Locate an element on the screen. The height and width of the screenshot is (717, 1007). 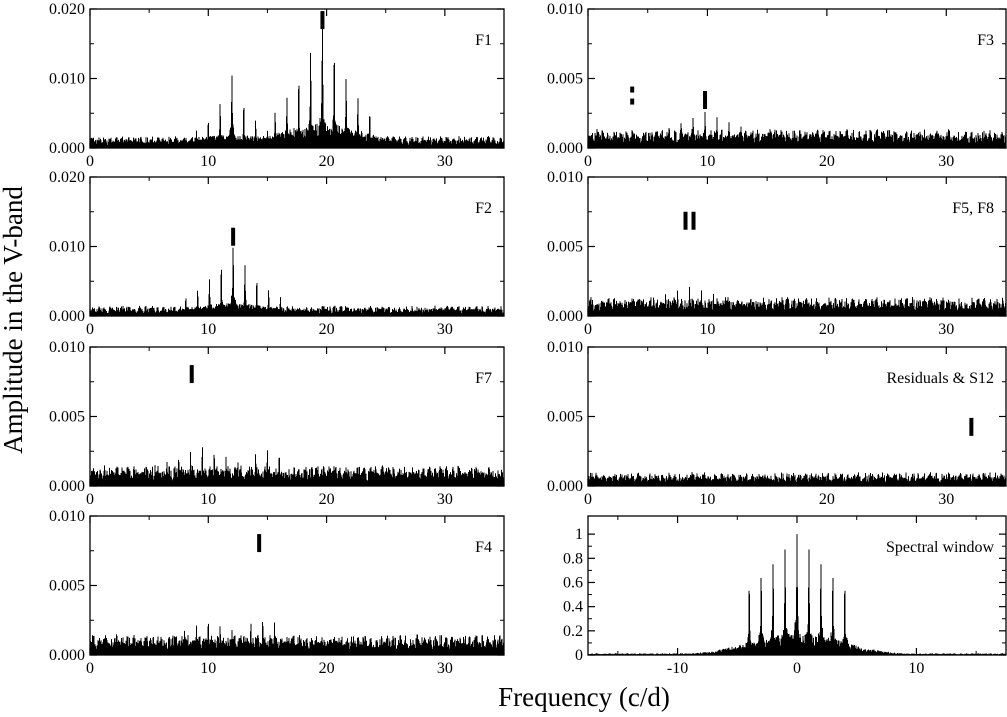
y-tick-label: 0.2 is located at coordinates (573, 631).